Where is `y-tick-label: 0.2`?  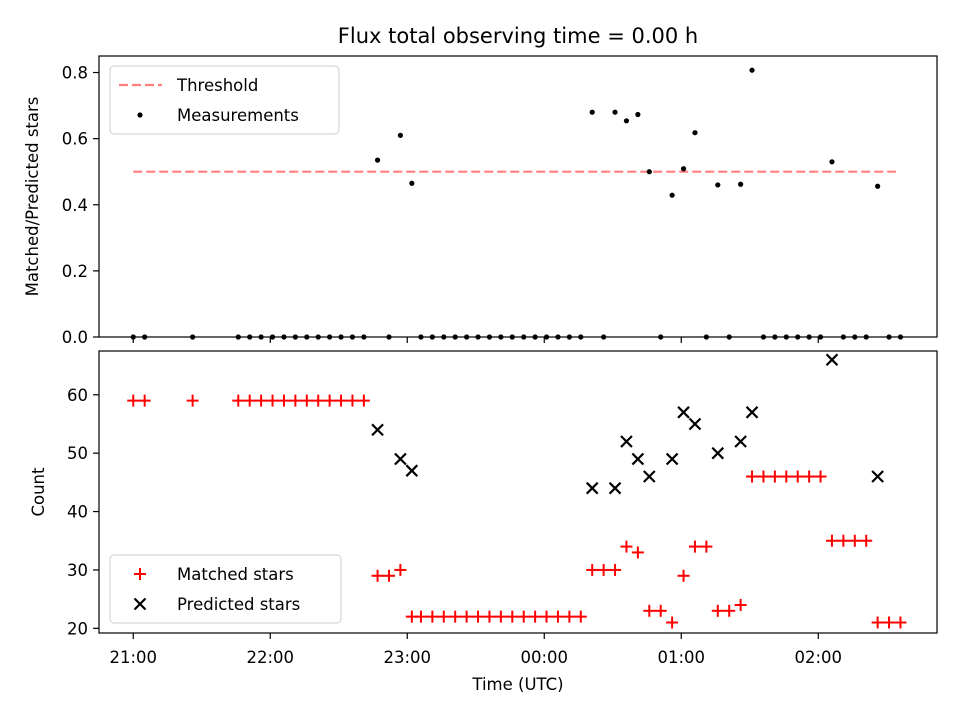 y-tick-label: 0.2 is located at coordinates (75, 271).